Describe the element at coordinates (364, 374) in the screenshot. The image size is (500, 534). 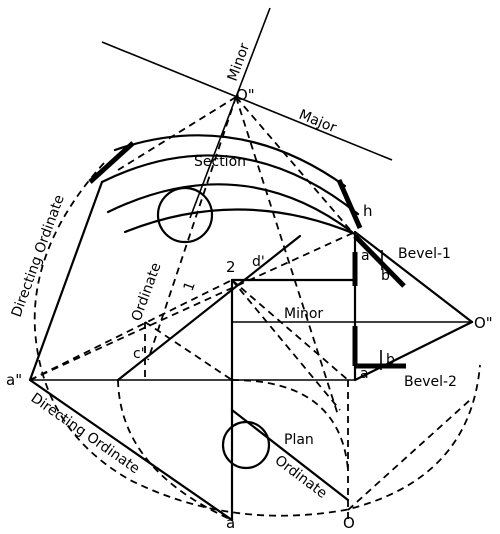
I see `label-a-lower: a` at that location.